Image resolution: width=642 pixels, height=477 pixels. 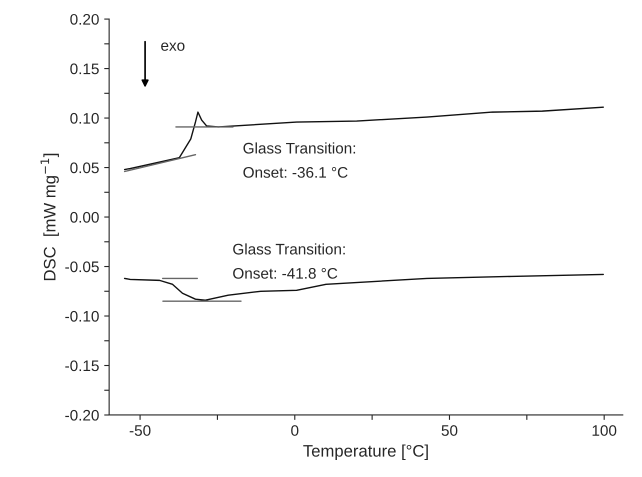 What do you see at coordinates (84, 118) in the screenshot?
I see `y-tick-label: 0.10` at bounding box center [84, 118].